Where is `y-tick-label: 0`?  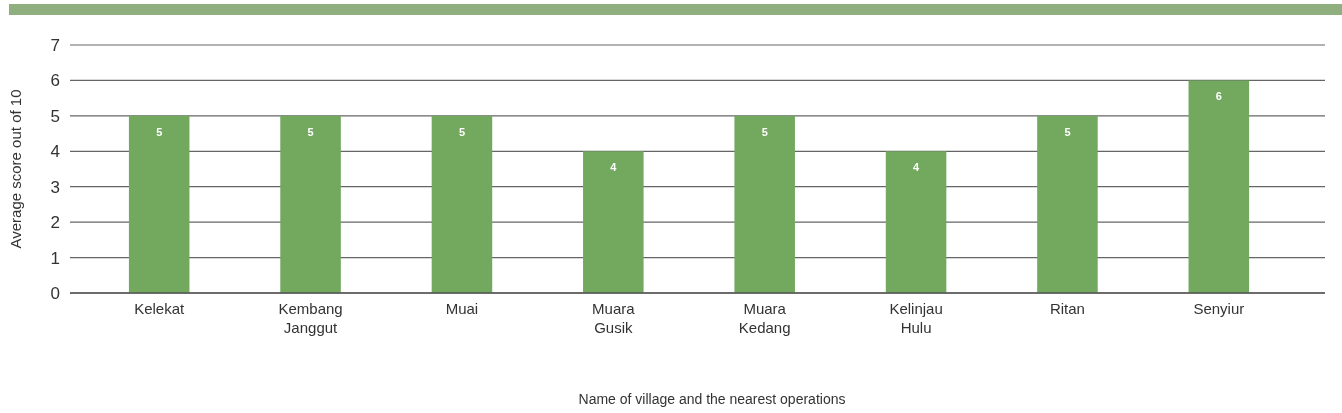
y-tick-label: 0 is located at coordinates (55, 293).